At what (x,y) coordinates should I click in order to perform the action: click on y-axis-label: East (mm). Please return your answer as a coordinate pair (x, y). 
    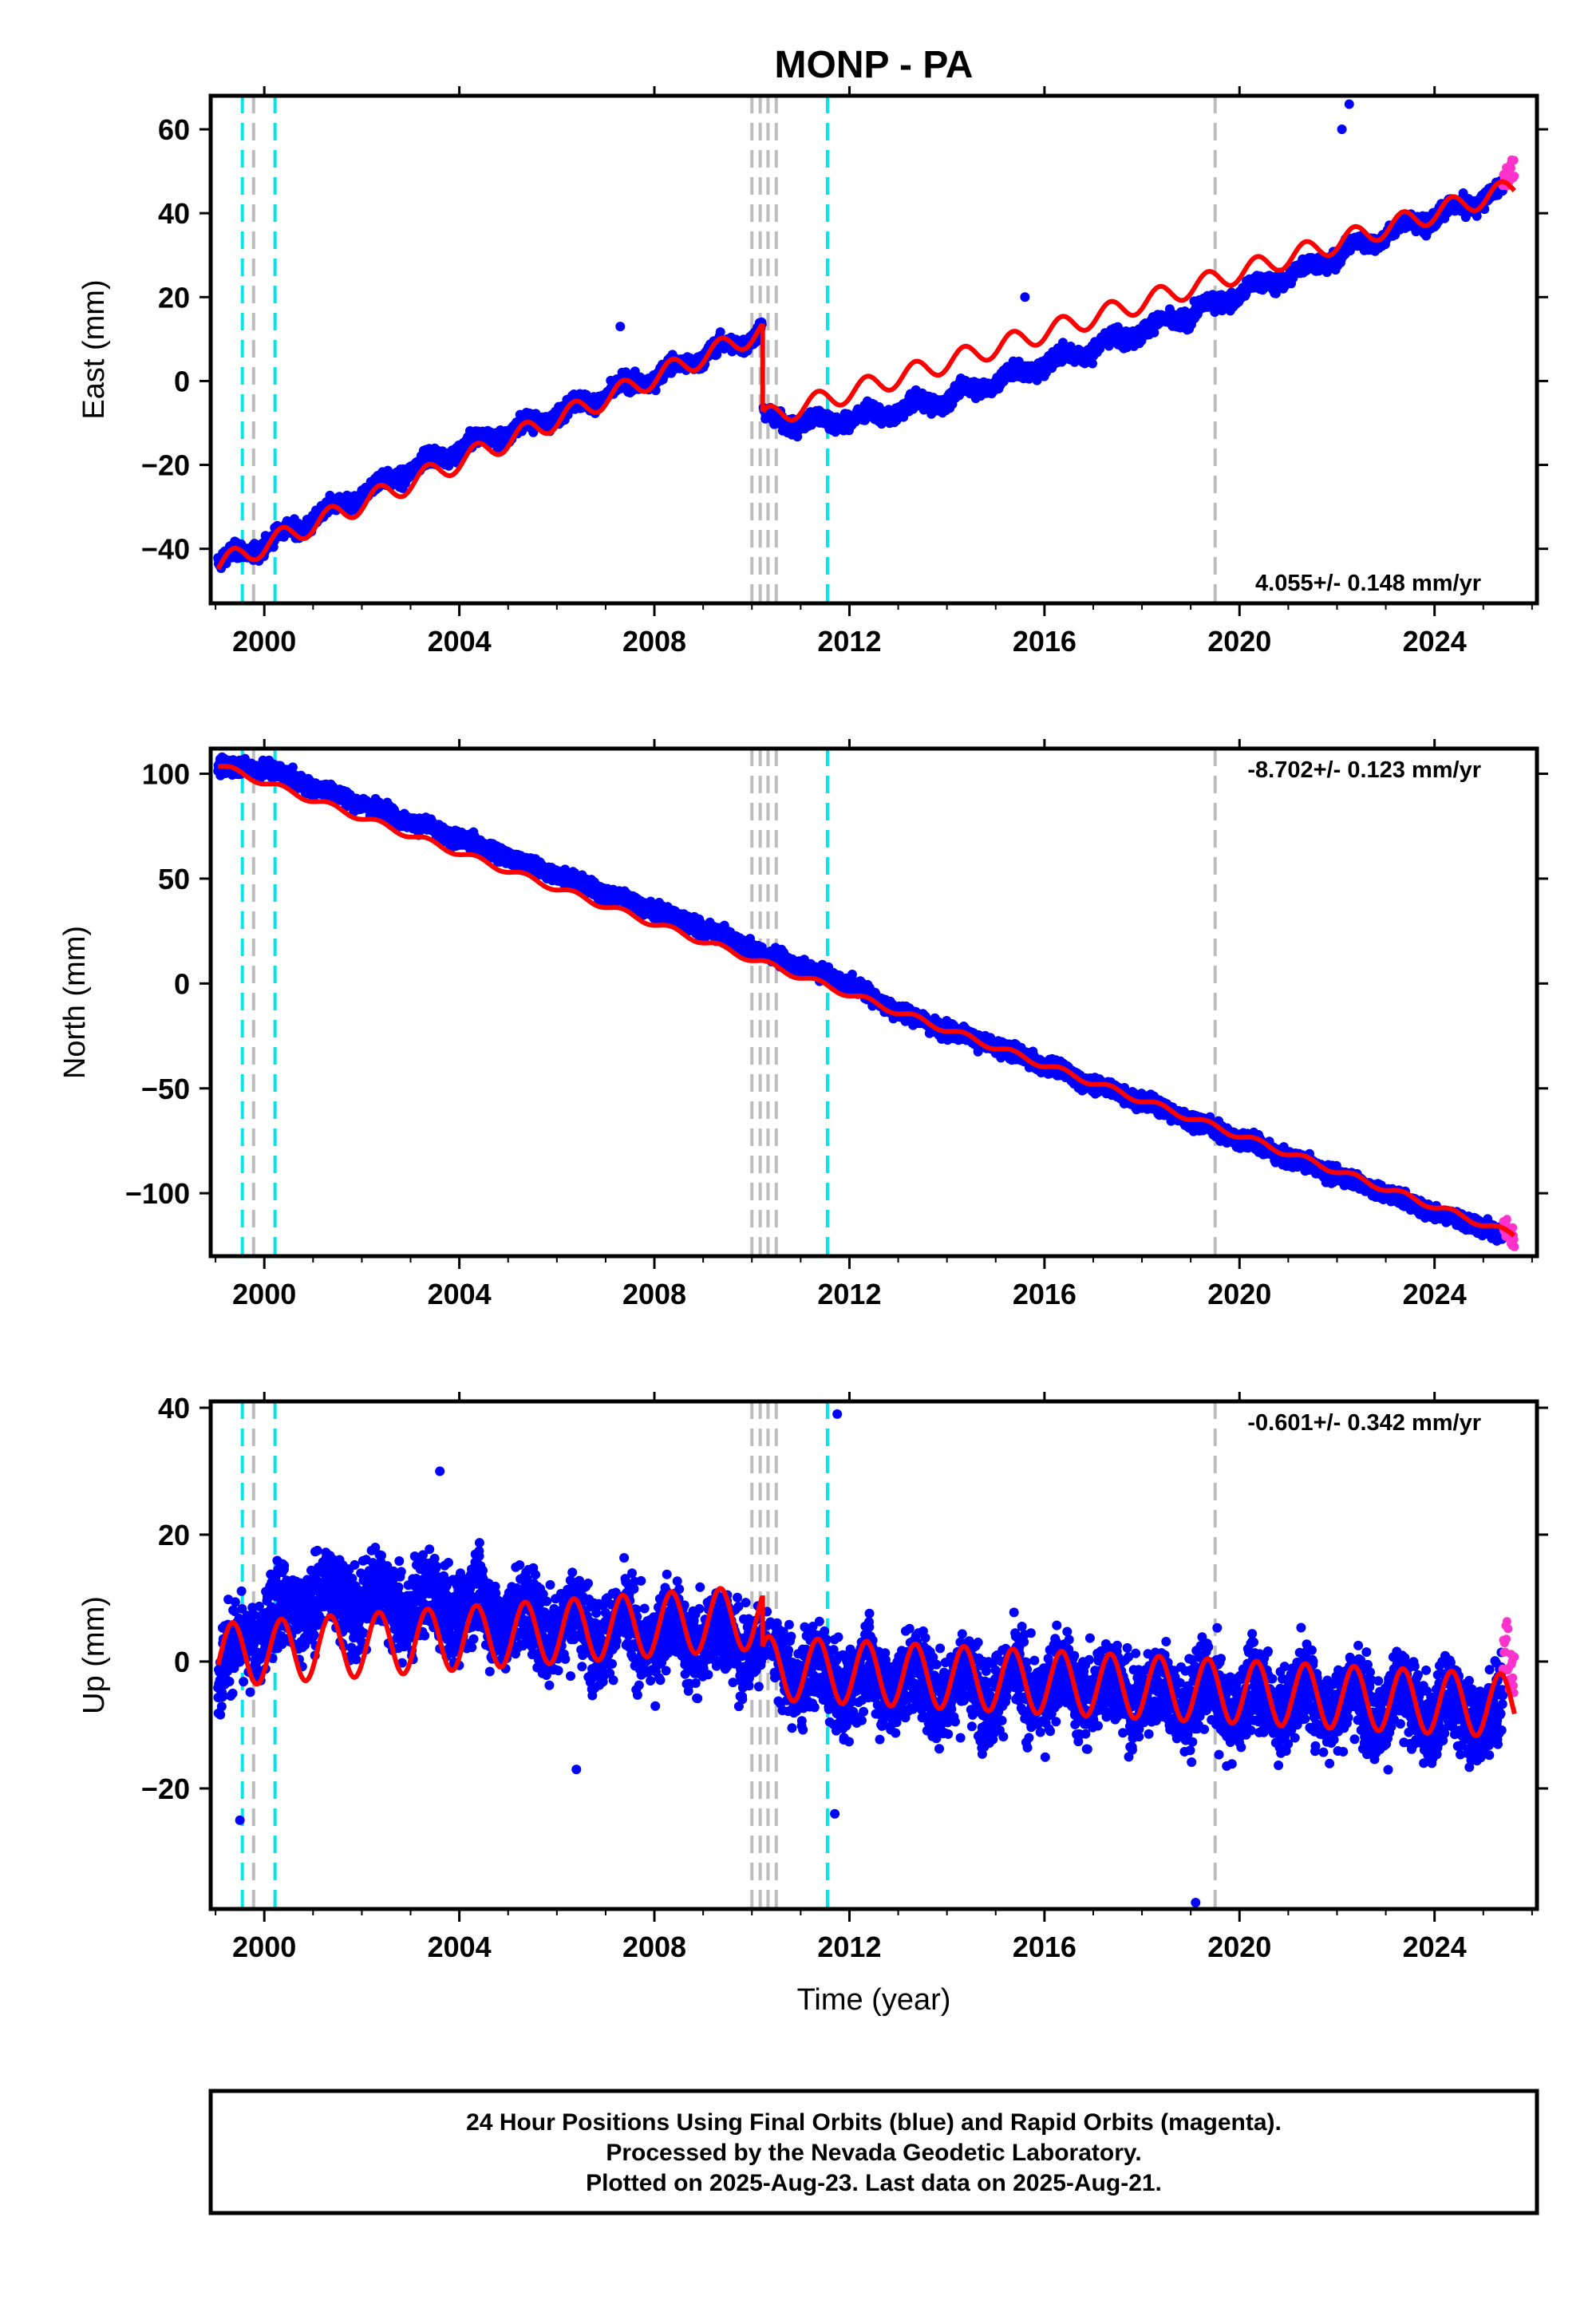
    Looking at the image, I should click on (94, 349).